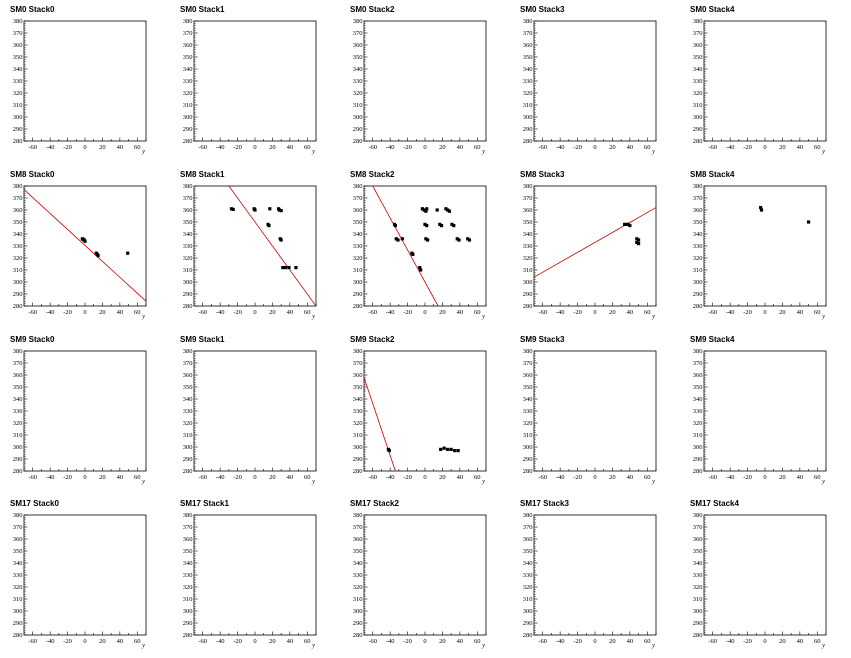 The width and height of the screenshot is (851, 658). I want to click on panel-title: SM0 Stack0, so click(32, 9).